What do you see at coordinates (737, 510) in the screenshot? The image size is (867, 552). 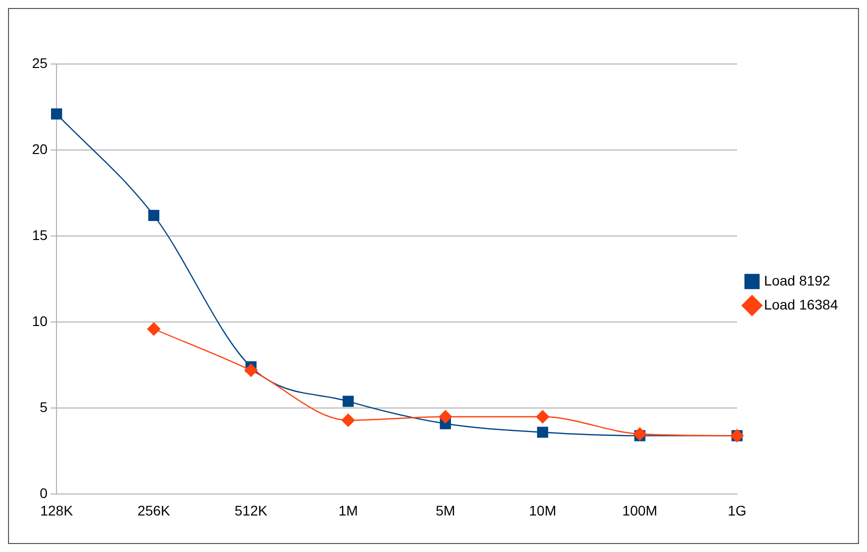 I see `x-tick-label: 1G` at bounding box center [737, 510].